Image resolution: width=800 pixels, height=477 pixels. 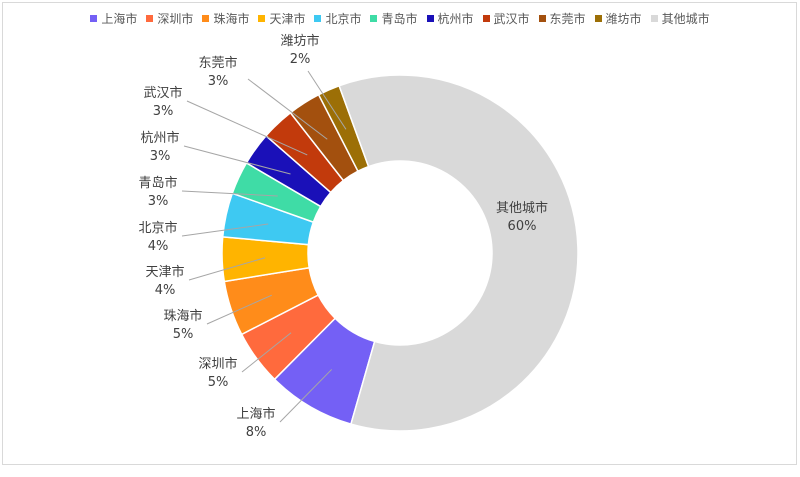 I want to click on legend-item: 北京市, so click(x=337, y=18).